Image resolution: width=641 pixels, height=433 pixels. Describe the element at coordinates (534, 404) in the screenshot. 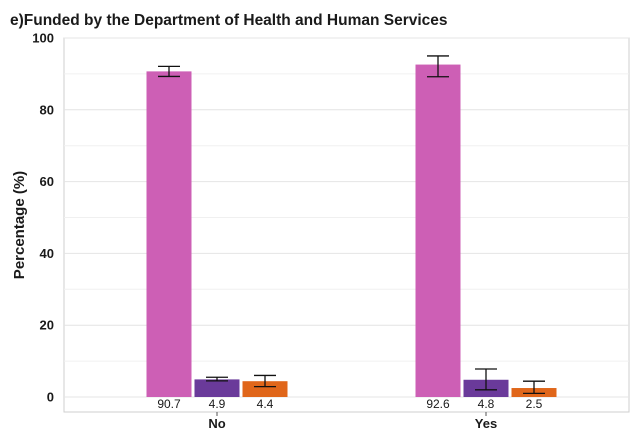

I see `data-label: 2.5` at that location.